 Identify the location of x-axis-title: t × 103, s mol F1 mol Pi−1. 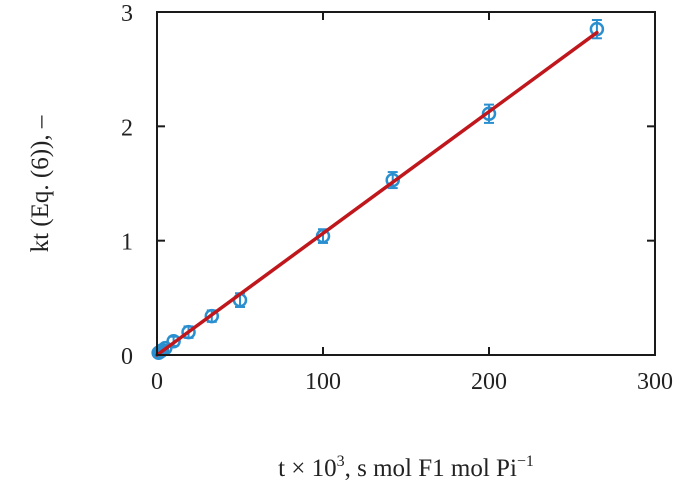
(406, 467).